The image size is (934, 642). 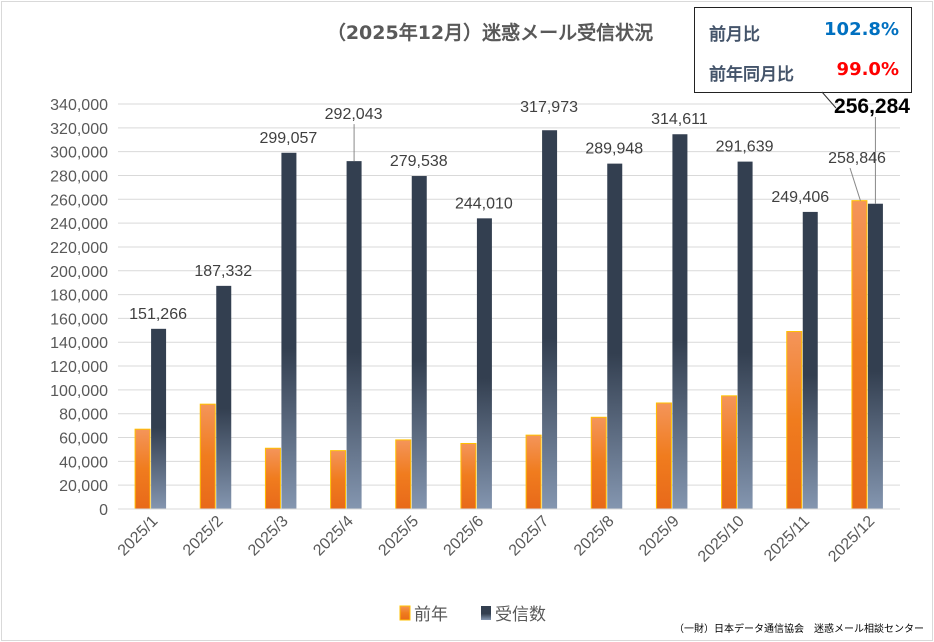 What do you see at coordinates (431, 615) in the screenshot?
I see `legend-label-prev-year: 前年` at bounding box center [431, 615].